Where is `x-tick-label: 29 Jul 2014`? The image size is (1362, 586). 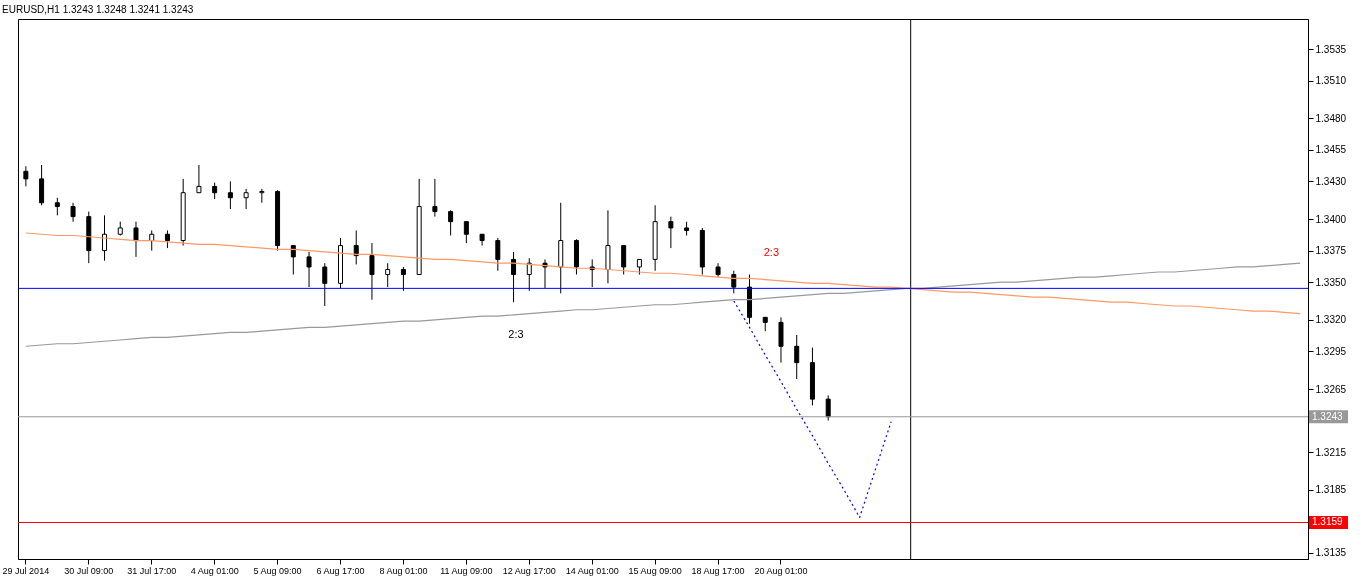
x-tick-label: 29 Jul 2014 is located at coordinates (26, 570).